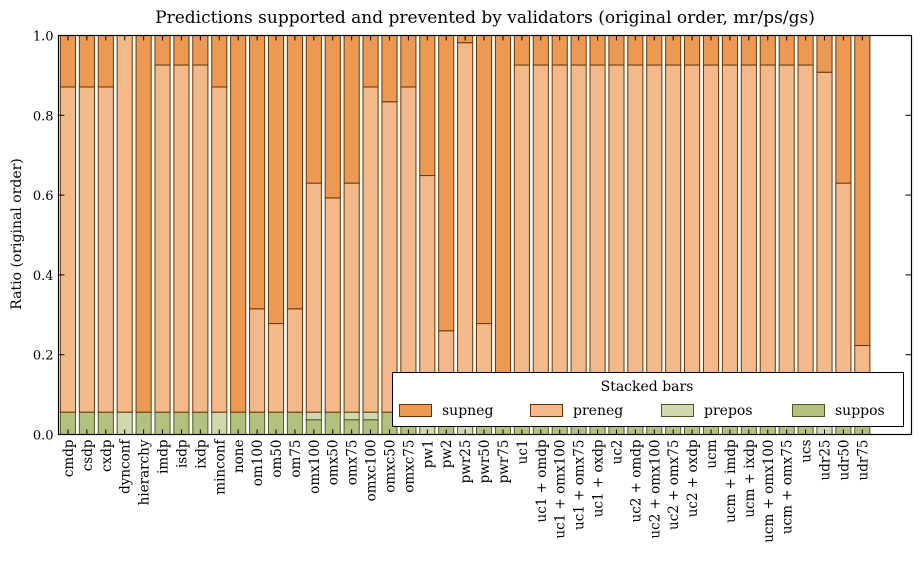  I want to click on y-tick-label: 1.0, so click(43, 37).